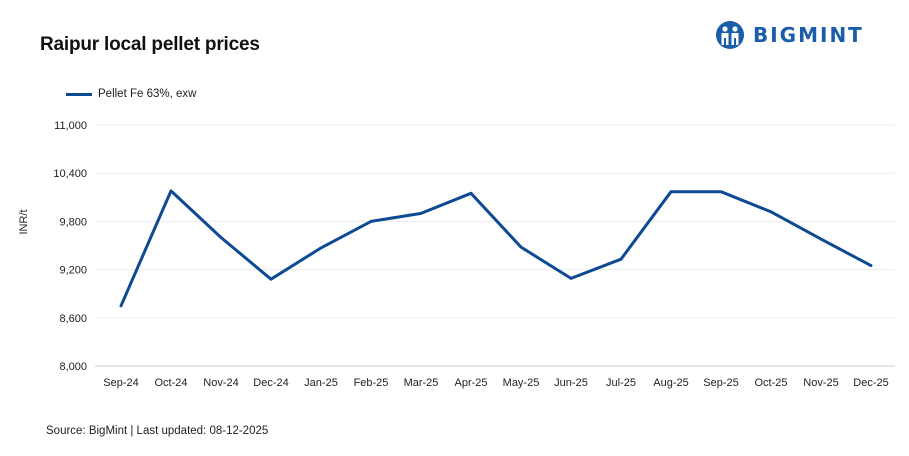 This screenshot has width=909, height=456. I want to click on y-tick-label: 9,200, so click(73, 271).